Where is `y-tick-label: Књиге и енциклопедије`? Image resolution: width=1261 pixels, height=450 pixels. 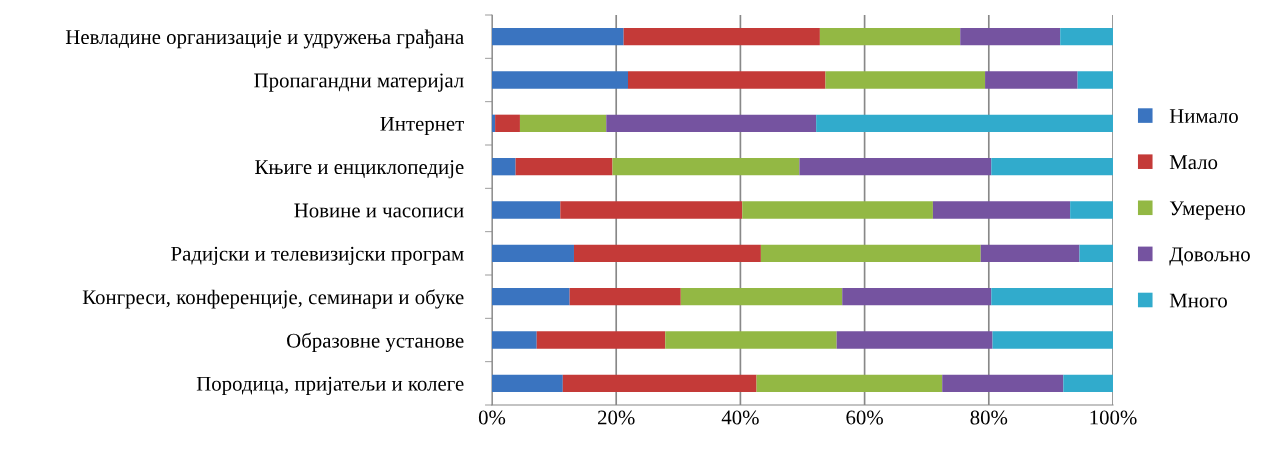
y-tick-label: Књиге и енциклопедије is located at coordinates (359, 169).